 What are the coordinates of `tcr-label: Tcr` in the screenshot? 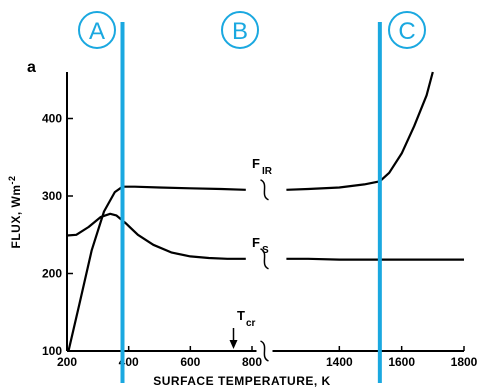 It's located at (246, 318).